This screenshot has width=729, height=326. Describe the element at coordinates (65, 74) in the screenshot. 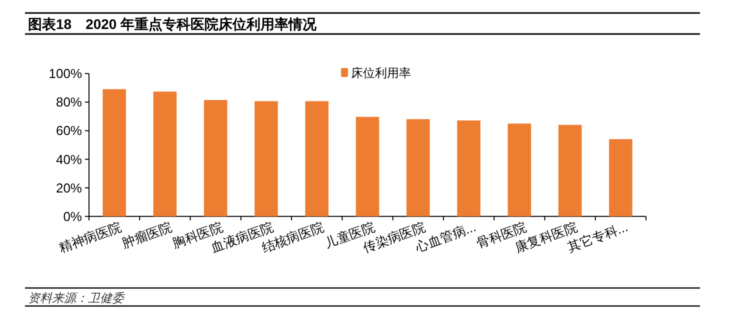

I see `y-tick-label: 100%` at that location.